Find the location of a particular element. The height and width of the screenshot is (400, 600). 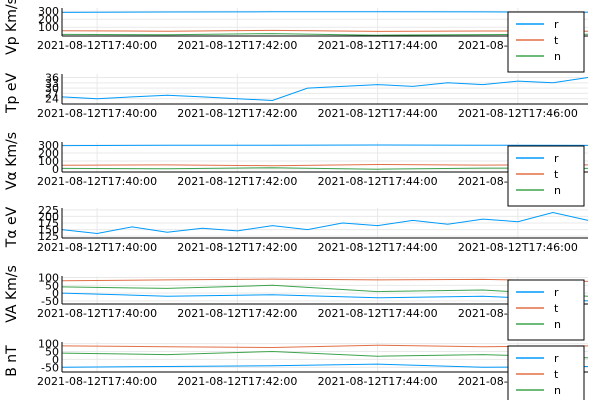

y-tick-label: 175 is located at coordinates (48, 223).